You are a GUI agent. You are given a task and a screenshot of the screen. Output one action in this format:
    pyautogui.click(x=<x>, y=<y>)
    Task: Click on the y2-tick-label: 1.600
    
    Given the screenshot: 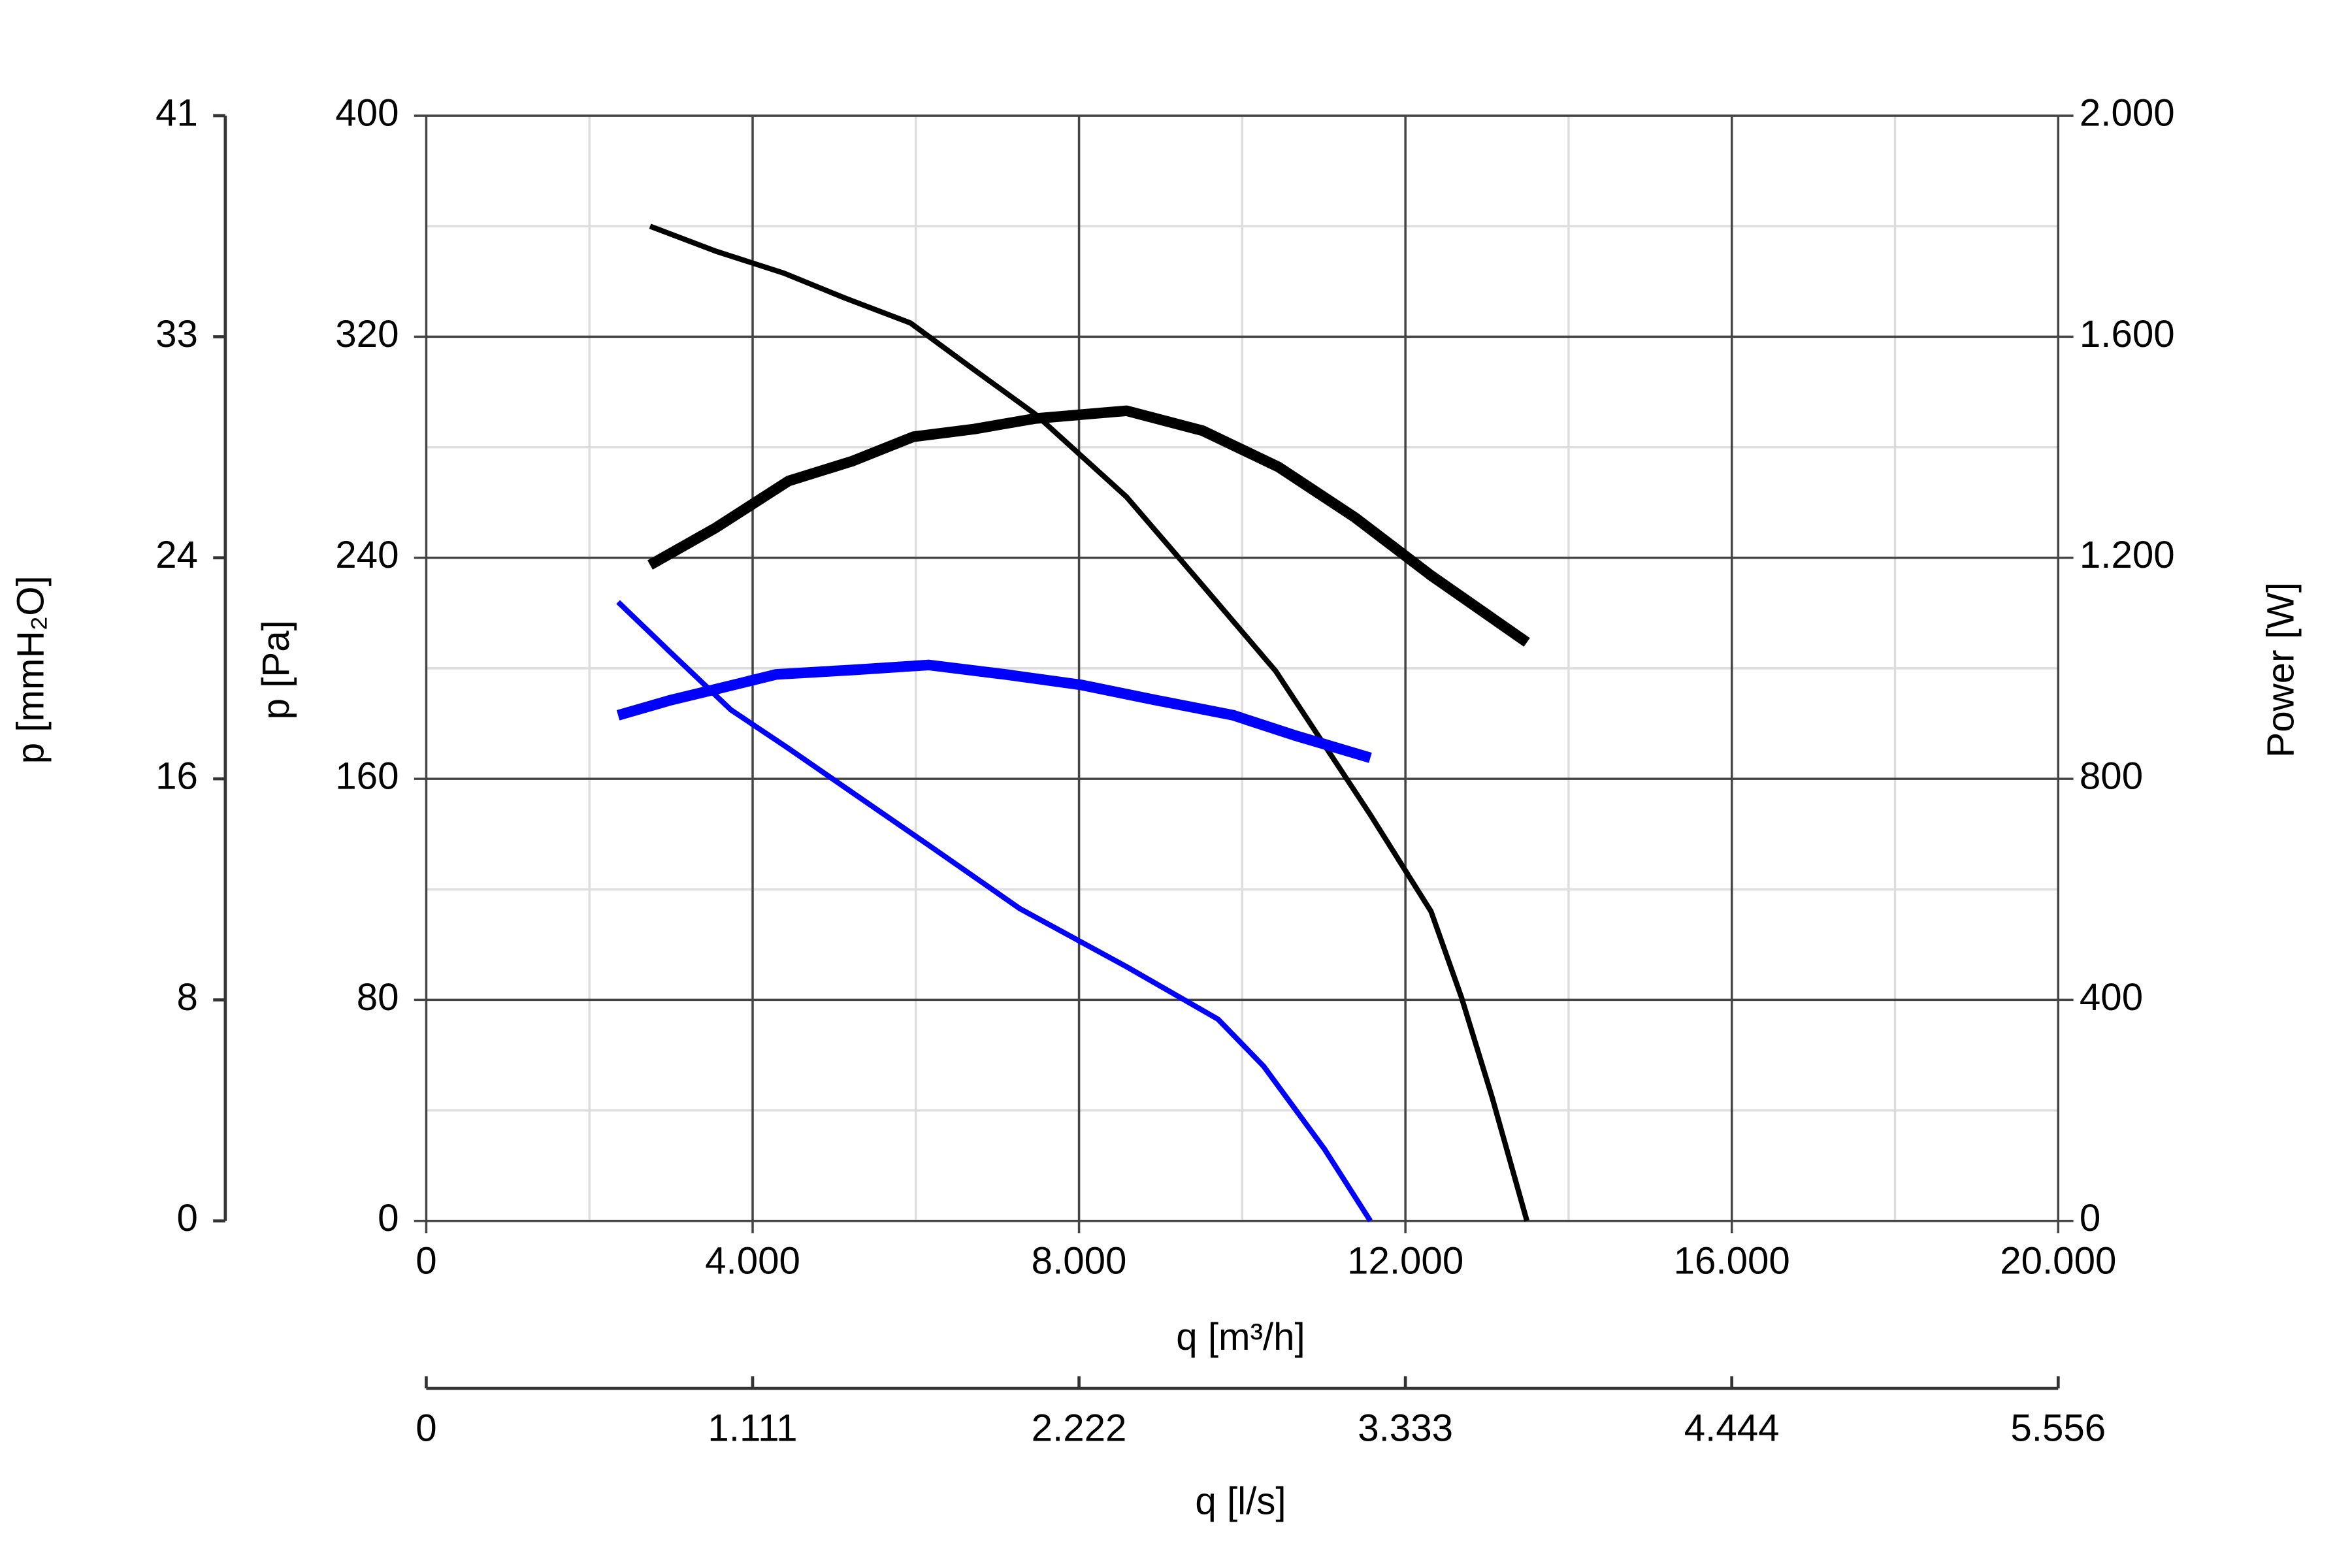 What is the action you would take?
    pyautogui.click(x=2127, y=334)
    